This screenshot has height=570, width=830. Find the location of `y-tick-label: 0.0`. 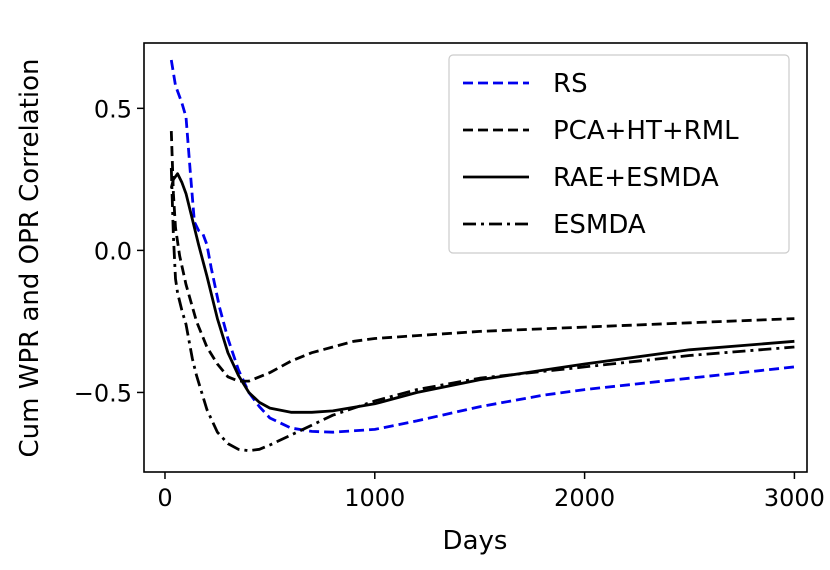

y-tick-label: 0.0 is located at coordinates (113, 251).